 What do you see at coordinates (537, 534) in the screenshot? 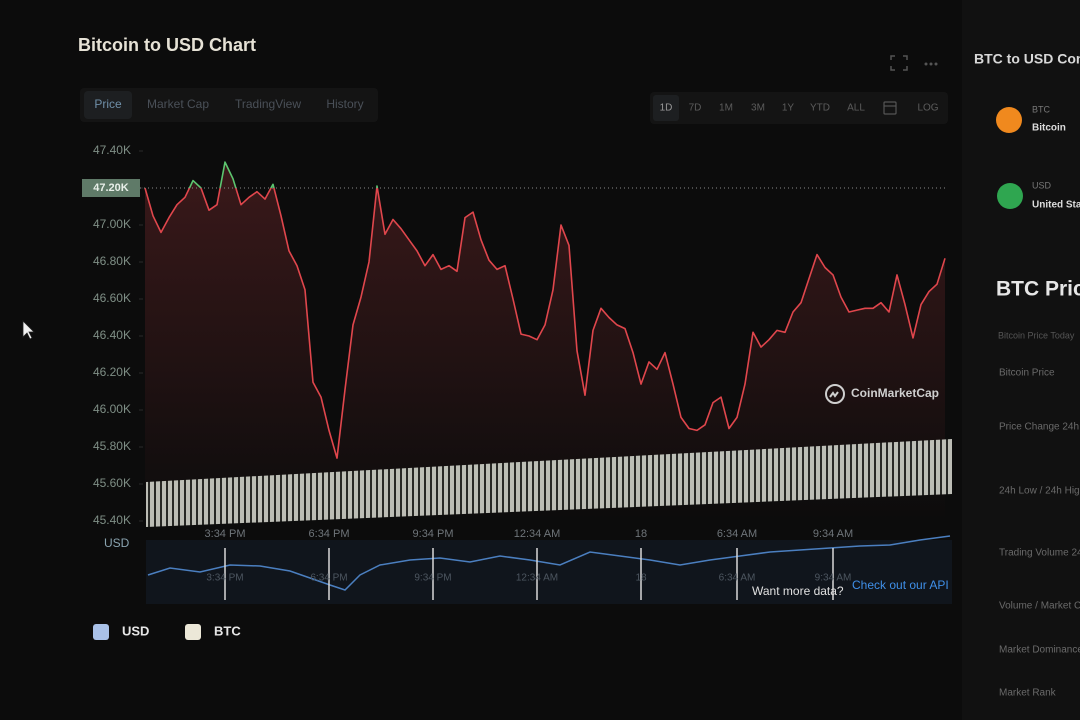
I see `x-tick-label: 12:34 AM` at bounding box center [537, 534].